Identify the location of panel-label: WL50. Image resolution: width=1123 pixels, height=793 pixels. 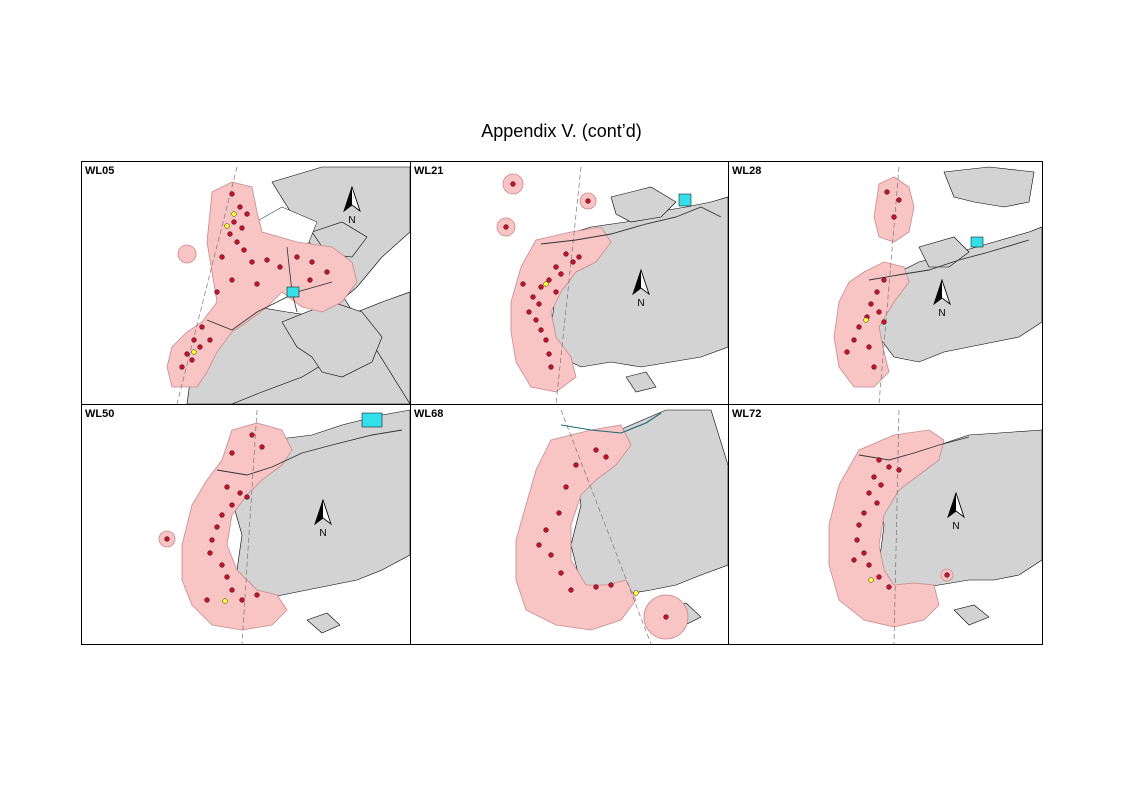
(100, 414).